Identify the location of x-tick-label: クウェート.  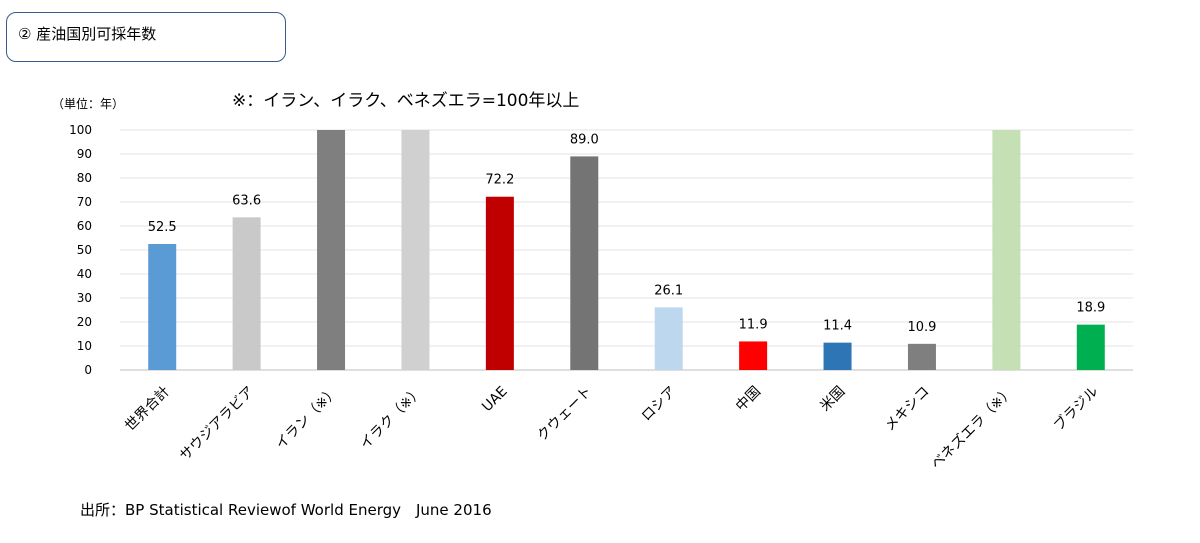
(564, 414).